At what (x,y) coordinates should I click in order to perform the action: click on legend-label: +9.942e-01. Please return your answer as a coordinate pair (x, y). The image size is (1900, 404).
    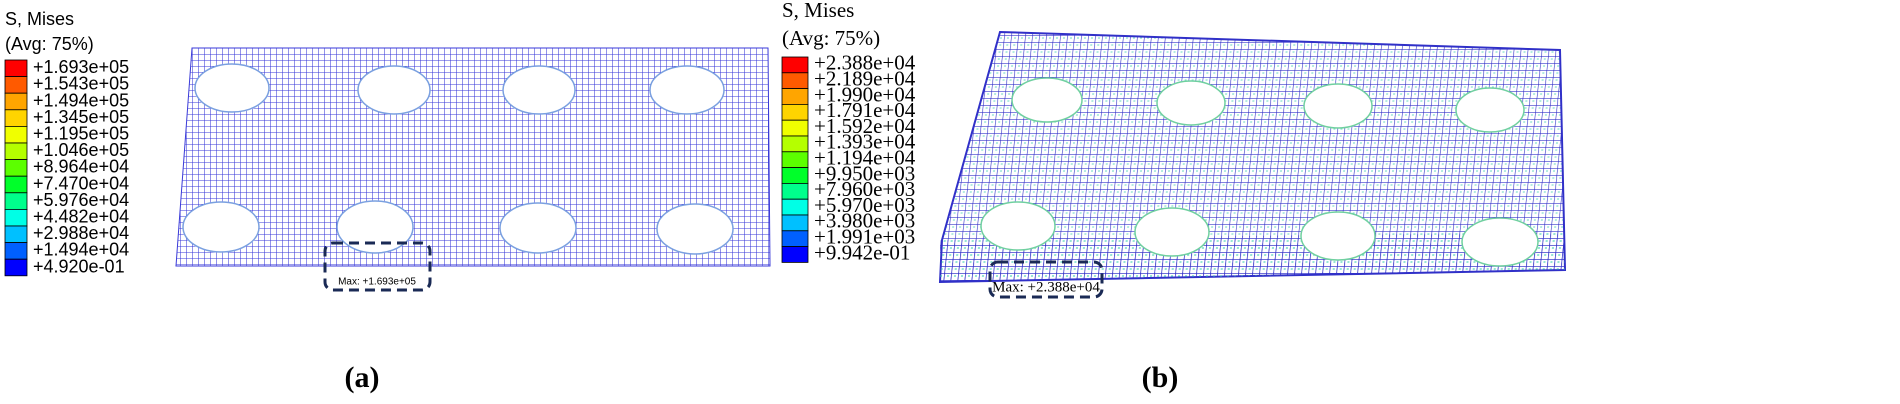
    Looking at the image, I should click on (862, 252).